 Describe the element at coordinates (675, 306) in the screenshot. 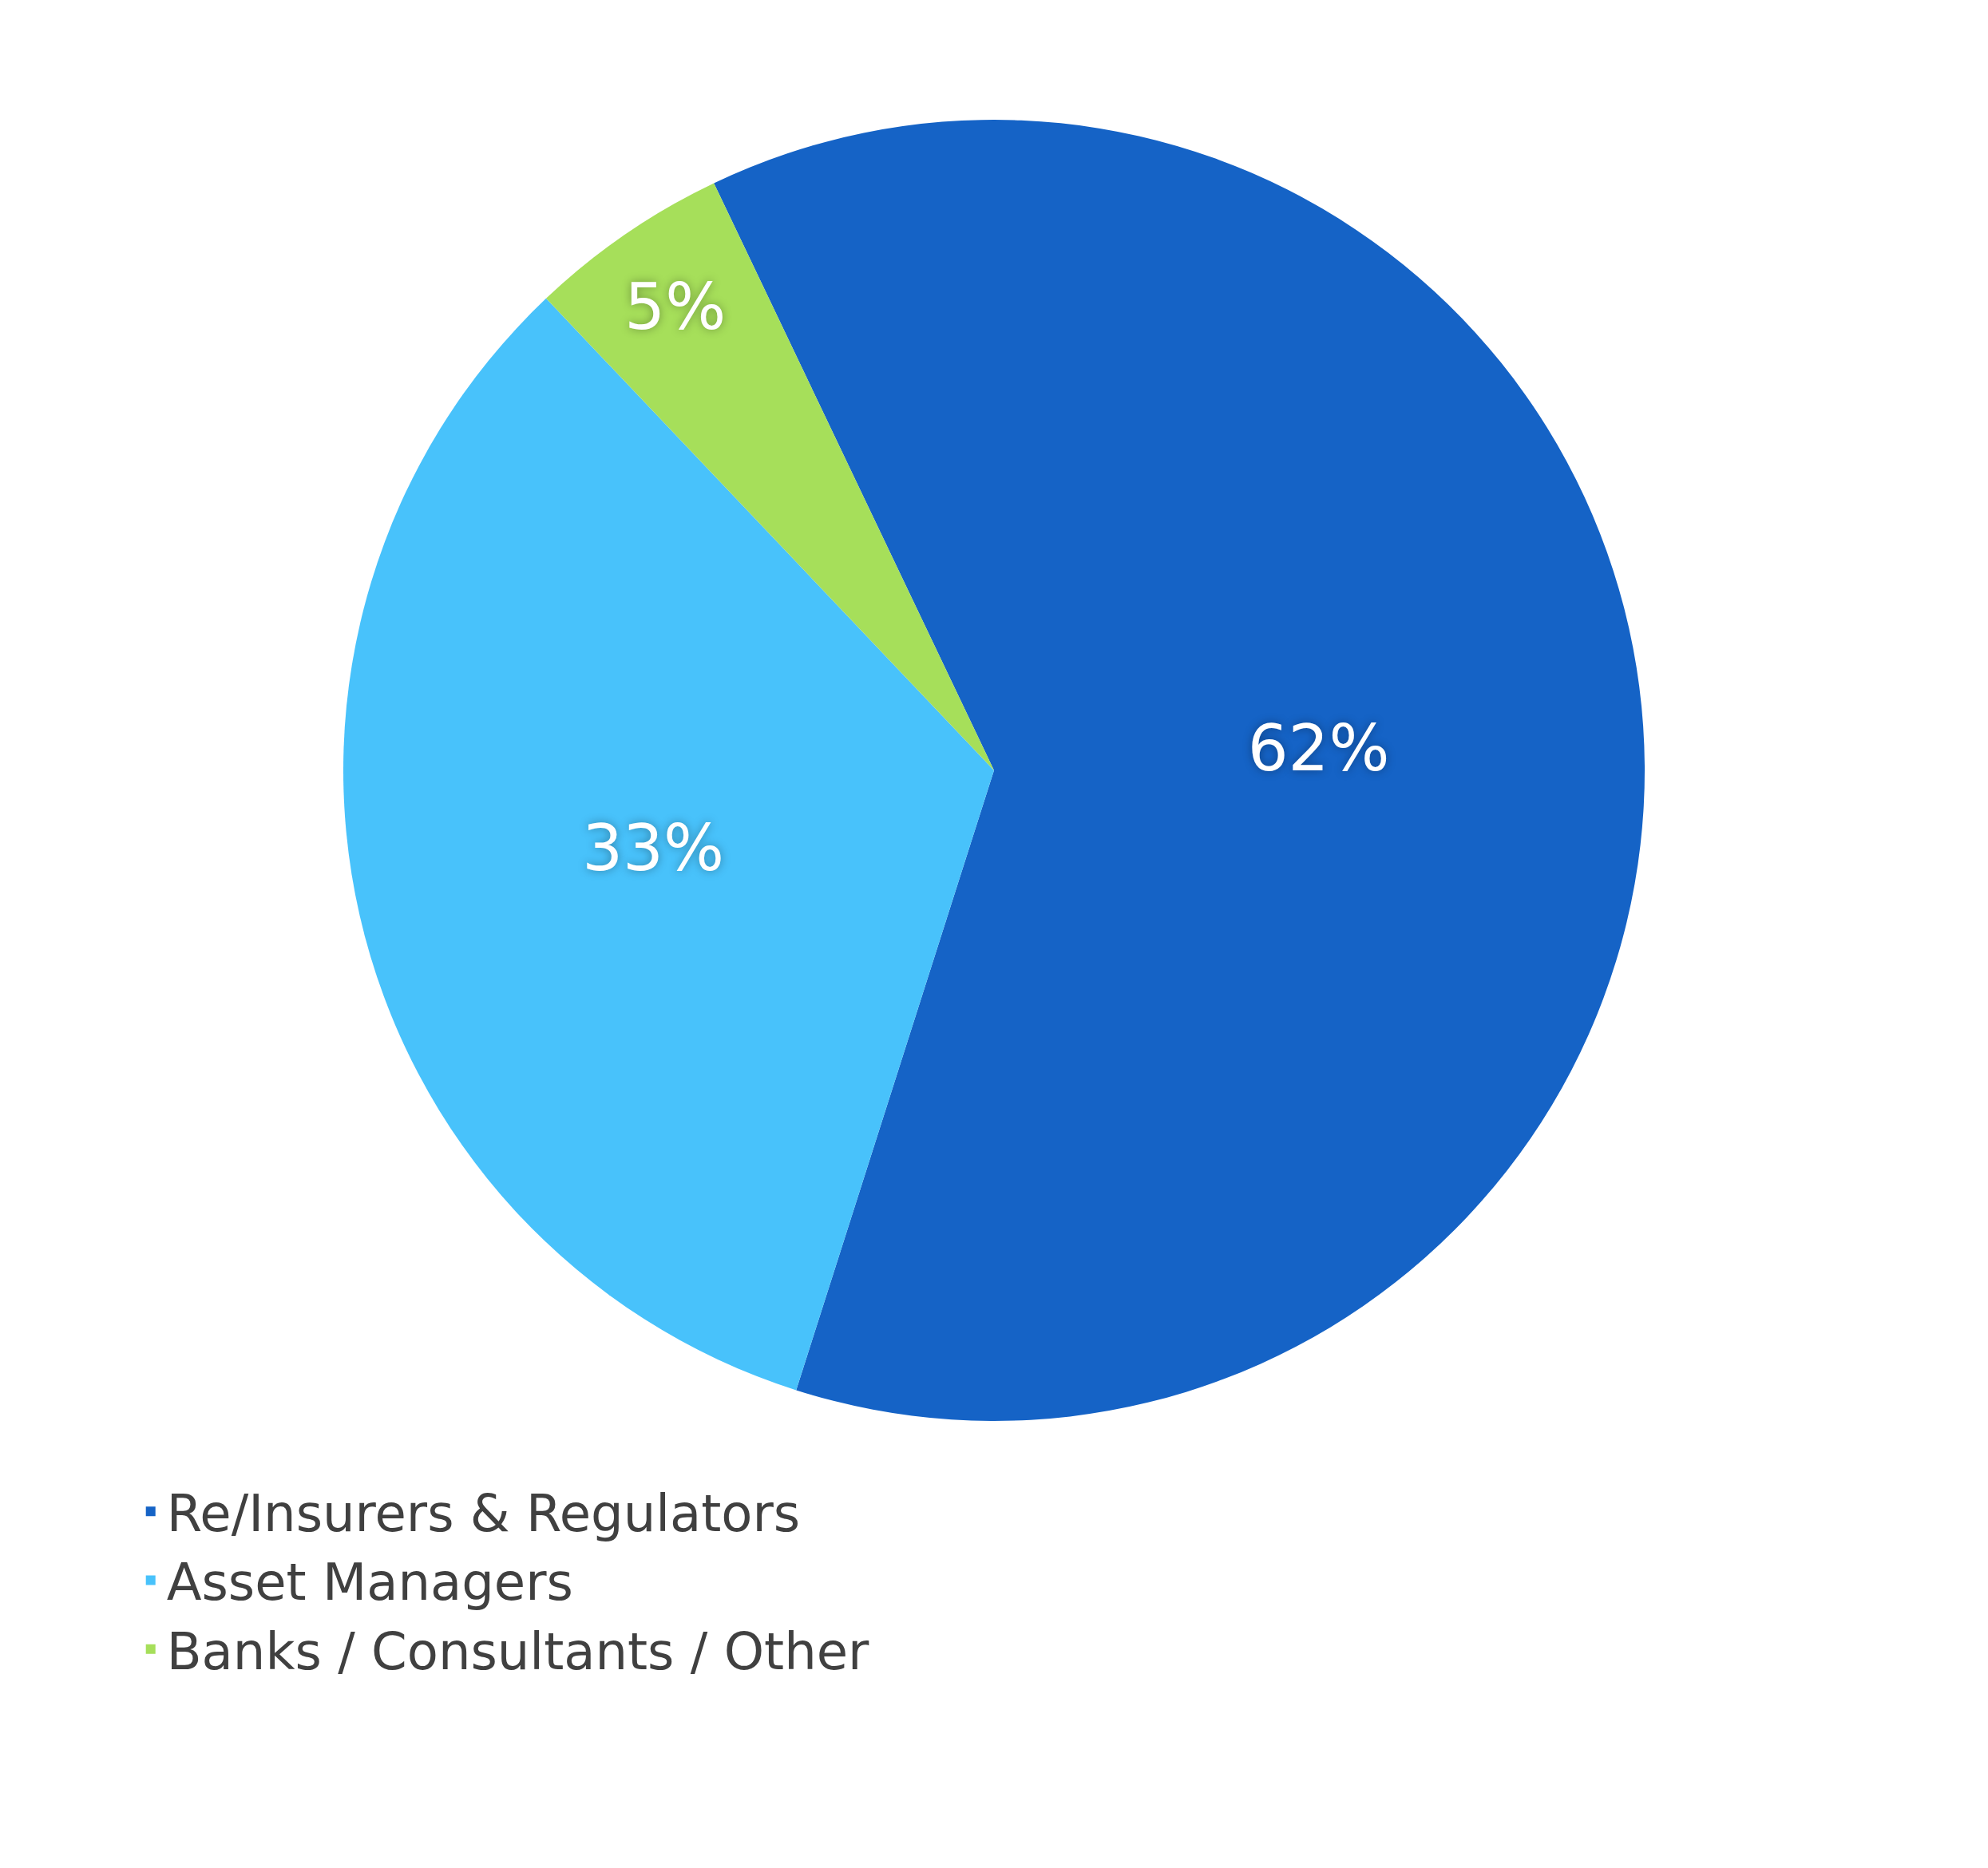

I see `data-label: 5%` at that location.